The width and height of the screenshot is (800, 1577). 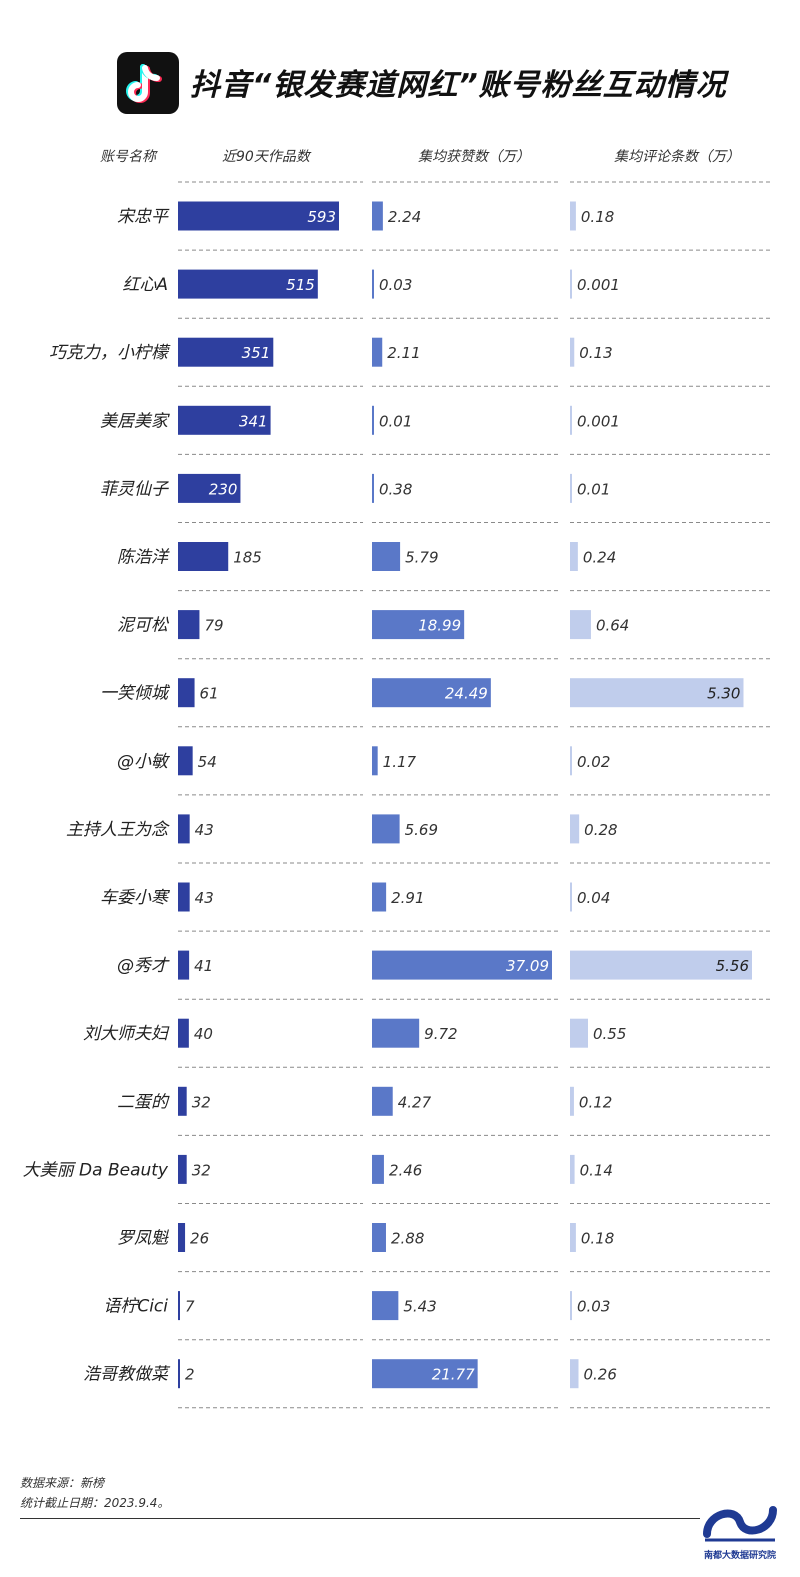 What do you see at coordinates (199, 1239) in the screenshot?
I see `works-value-label: 26` at bounding box center [199, 1239].